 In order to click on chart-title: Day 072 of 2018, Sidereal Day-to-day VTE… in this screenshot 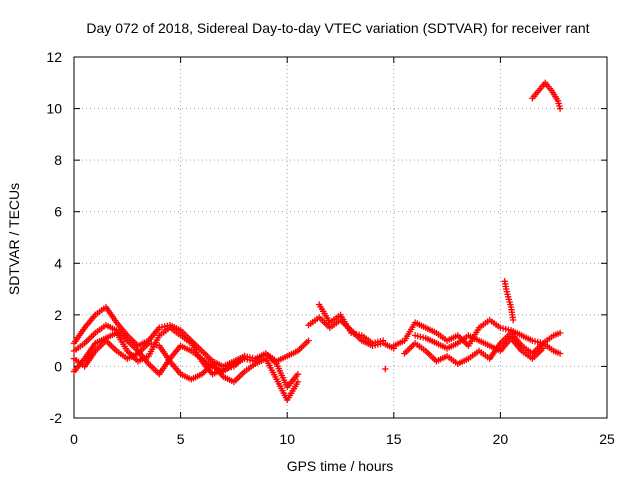, I will do `click(337, 28)`.